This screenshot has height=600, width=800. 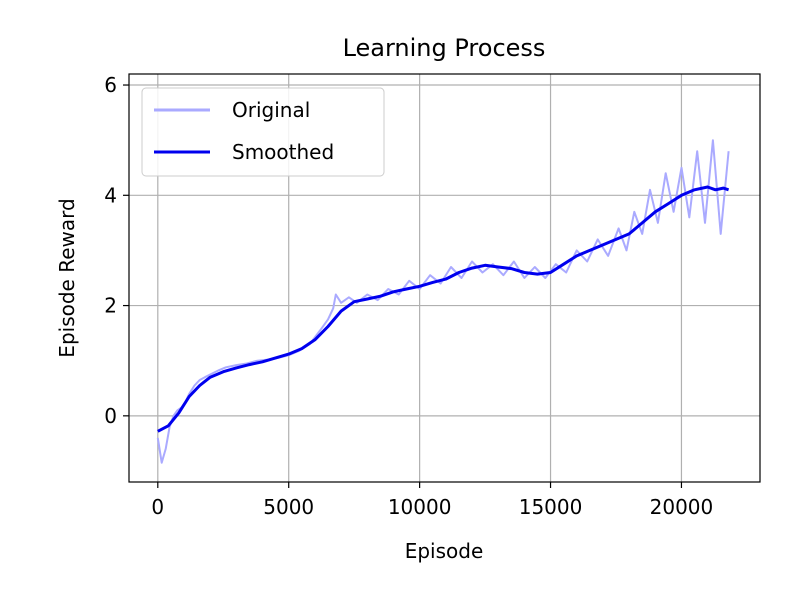 I want to click on x-tick-label: 10000, so click(x=420, y=507).